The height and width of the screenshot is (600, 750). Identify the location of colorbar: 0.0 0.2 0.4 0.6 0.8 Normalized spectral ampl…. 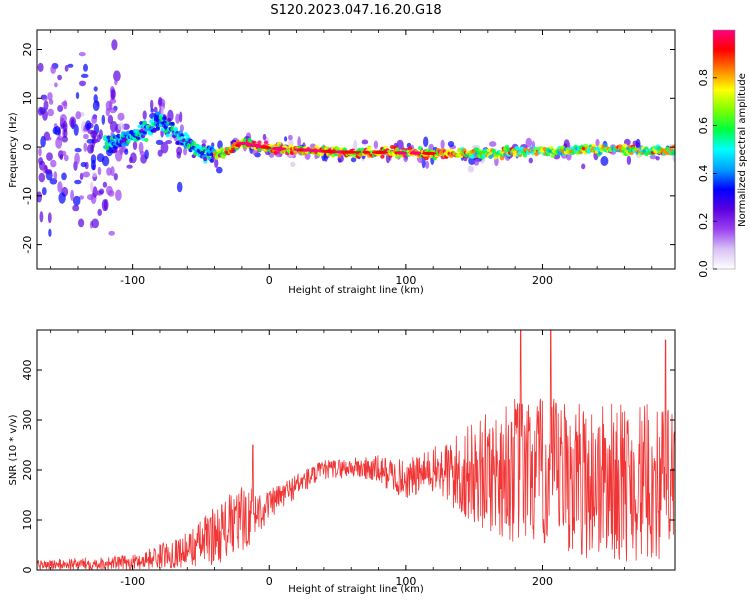
(722, 153).